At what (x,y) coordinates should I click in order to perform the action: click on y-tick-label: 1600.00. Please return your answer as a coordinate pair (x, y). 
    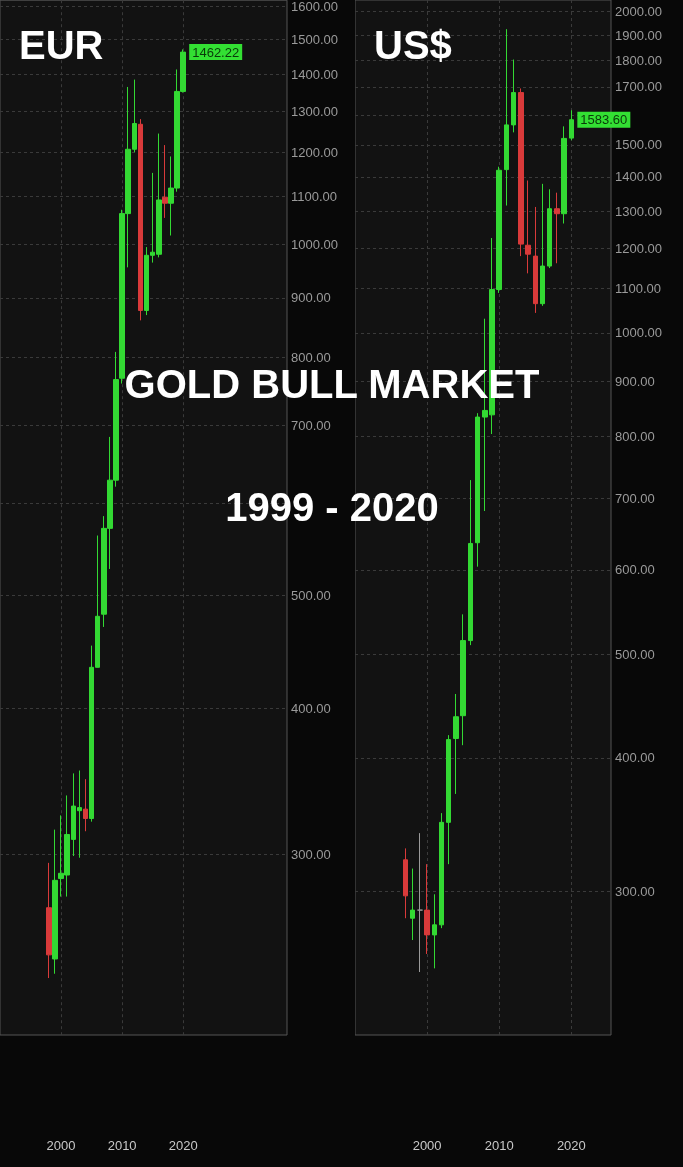
    Looking at the image, I should click on (314, 7).